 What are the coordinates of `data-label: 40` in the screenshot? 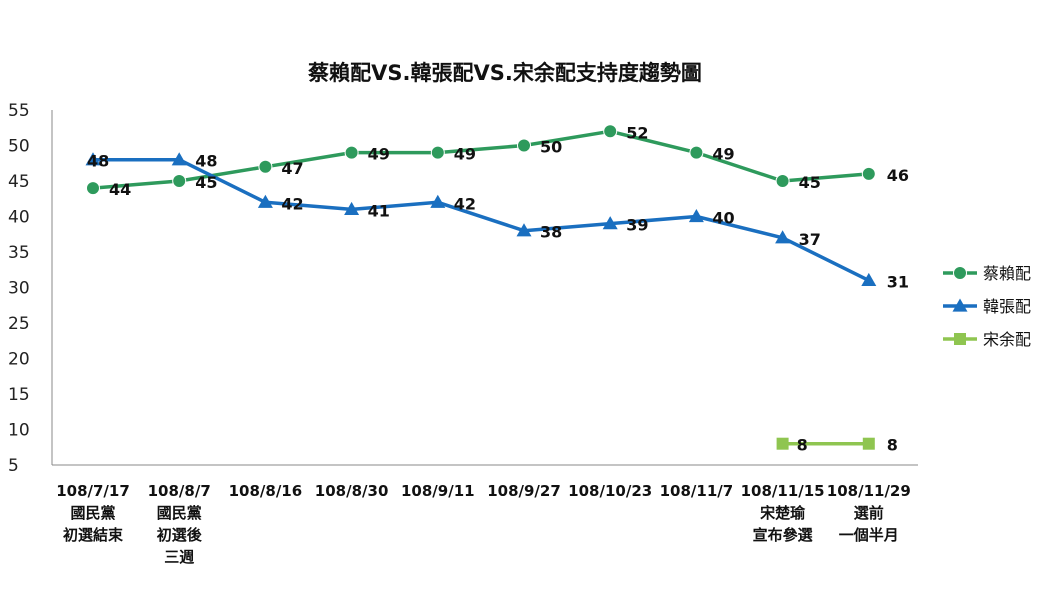 It's located at (723, 218).